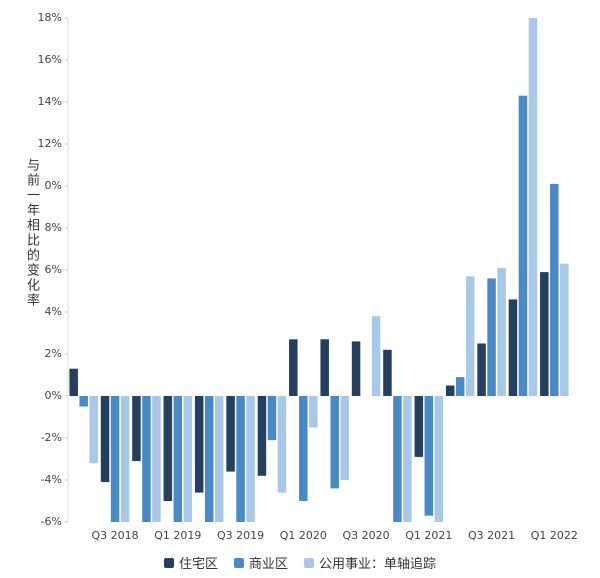 The height and width of the screenshot is (578, 600). I want to click on y-tick-label: 8%, so click(53, 227).